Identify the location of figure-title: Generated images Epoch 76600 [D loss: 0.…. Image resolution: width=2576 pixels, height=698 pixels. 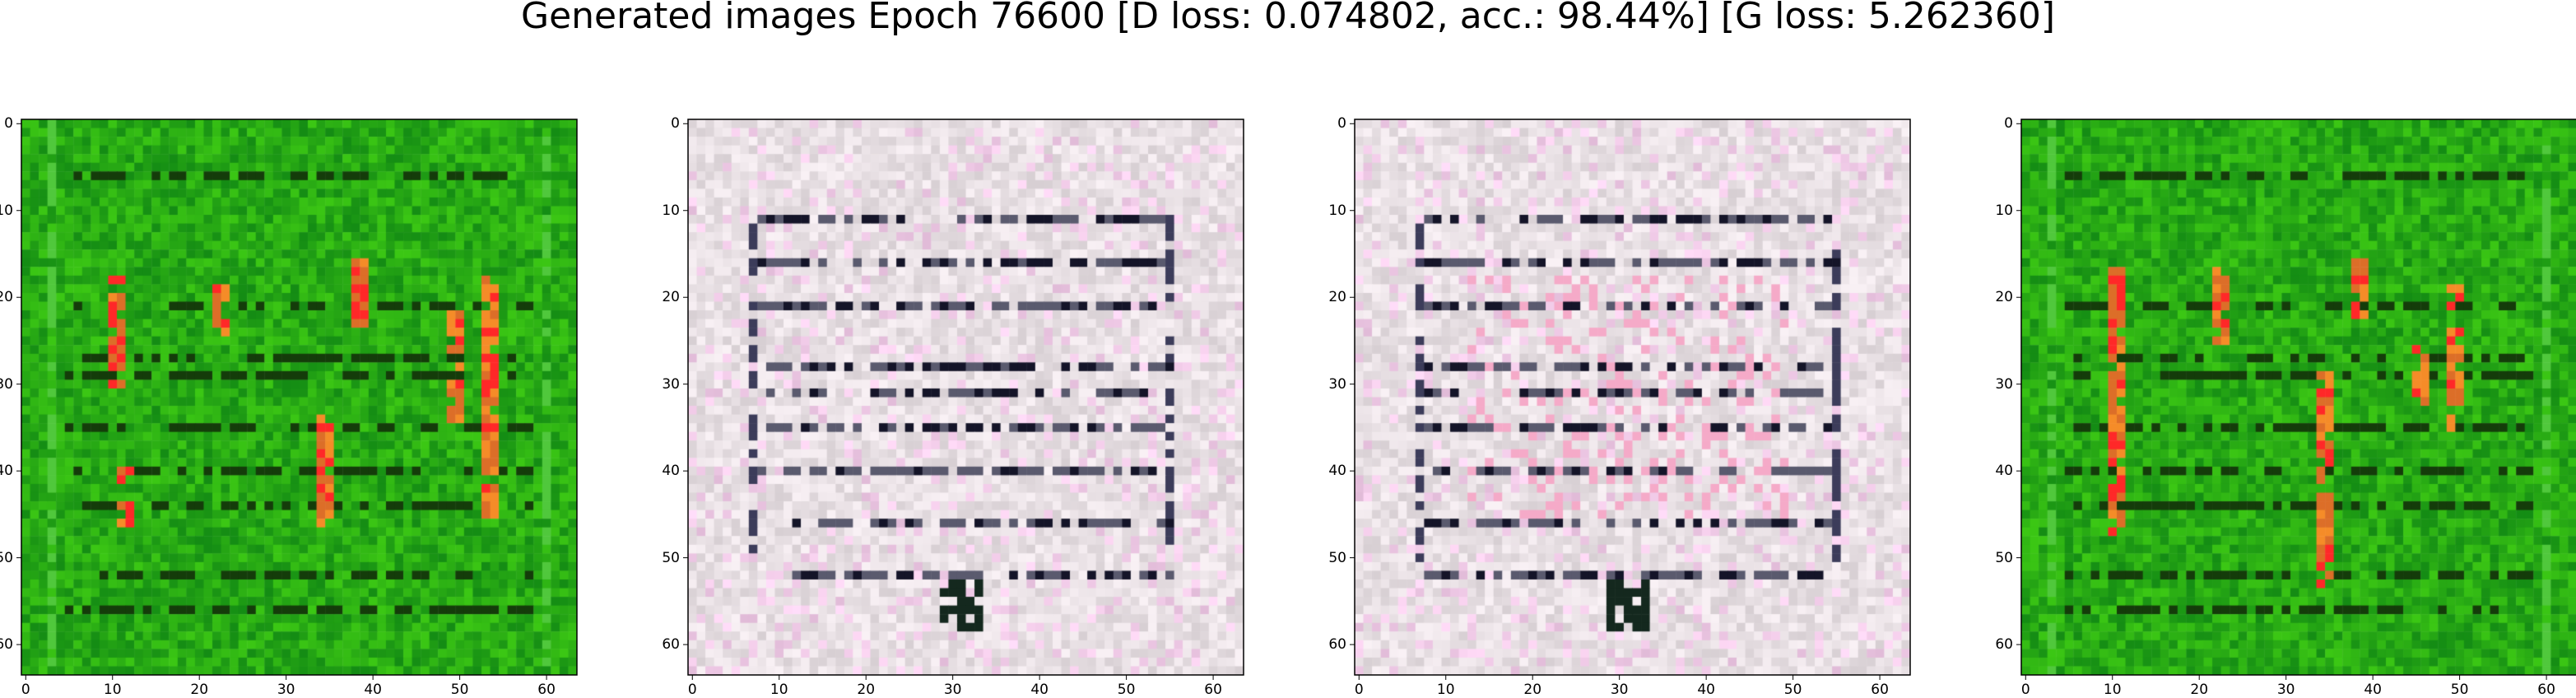
(1288, 18).